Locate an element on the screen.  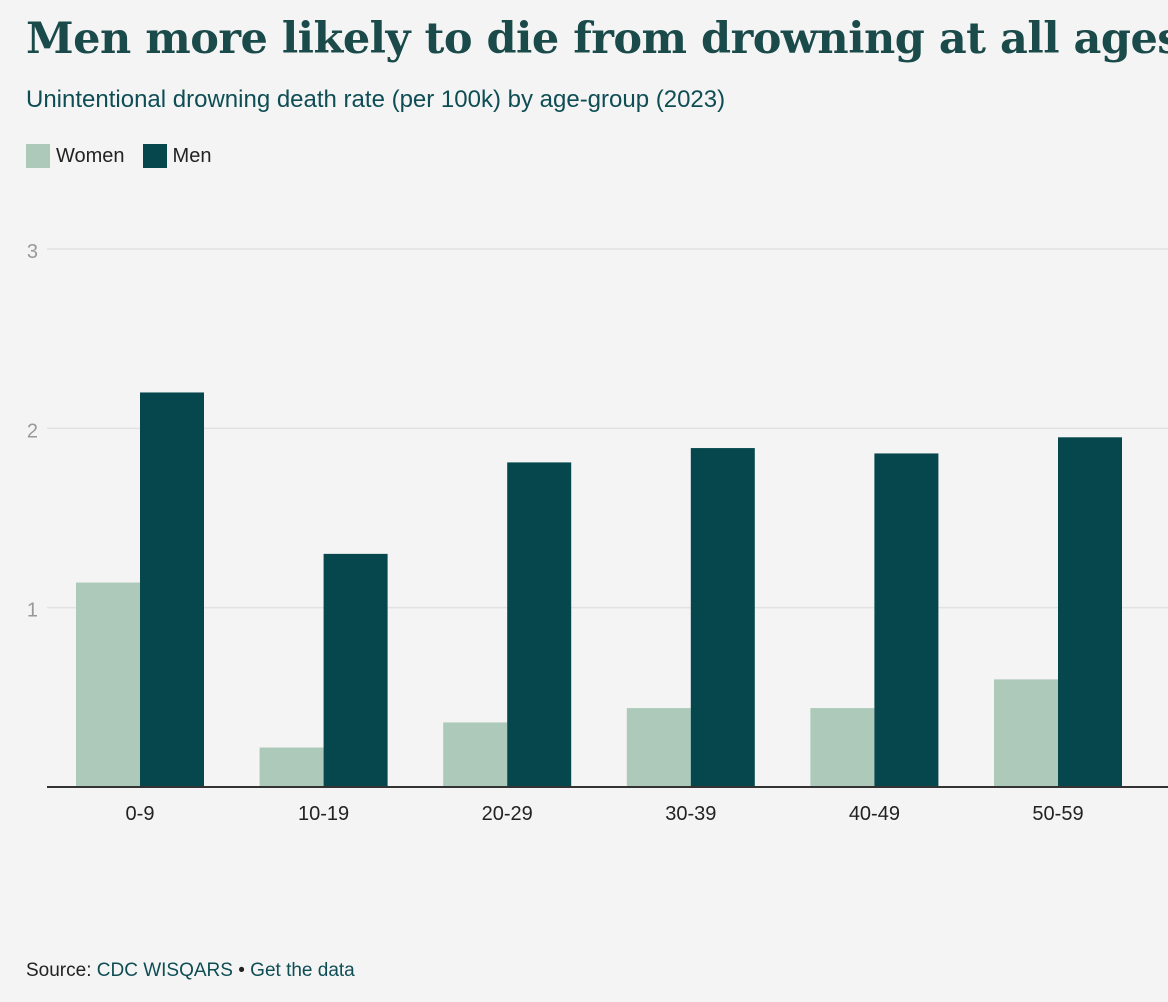
source-link: CDC WISQARS is located at coordinates (164, 970).